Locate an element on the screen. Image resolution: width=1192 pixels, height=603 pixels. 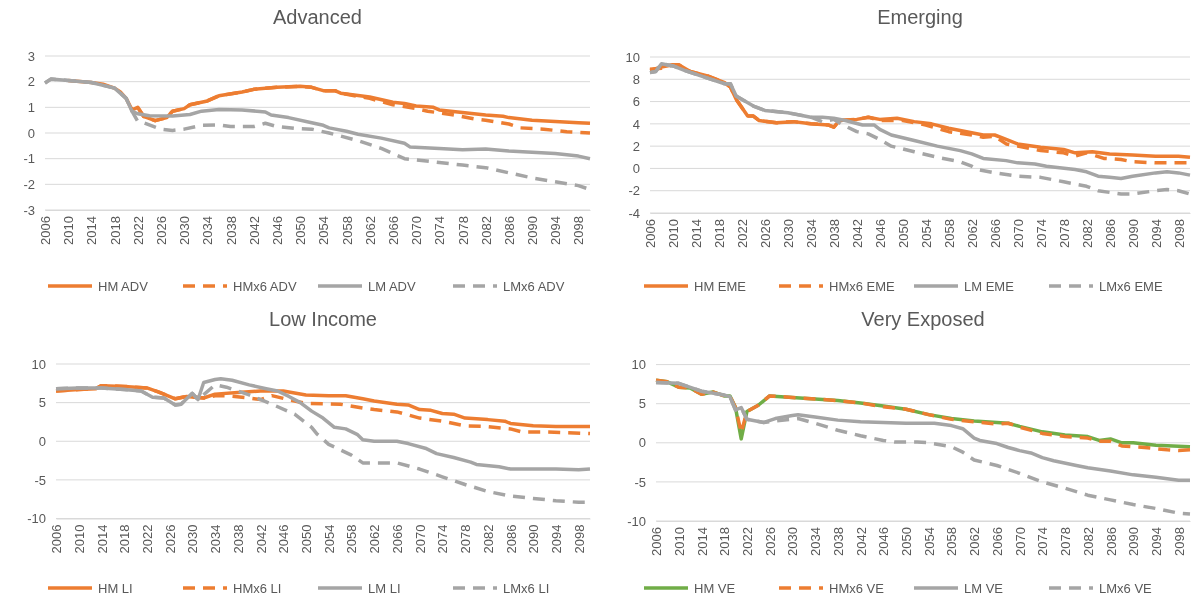
legend-label: HM VE is located at coordinates (715, 588).